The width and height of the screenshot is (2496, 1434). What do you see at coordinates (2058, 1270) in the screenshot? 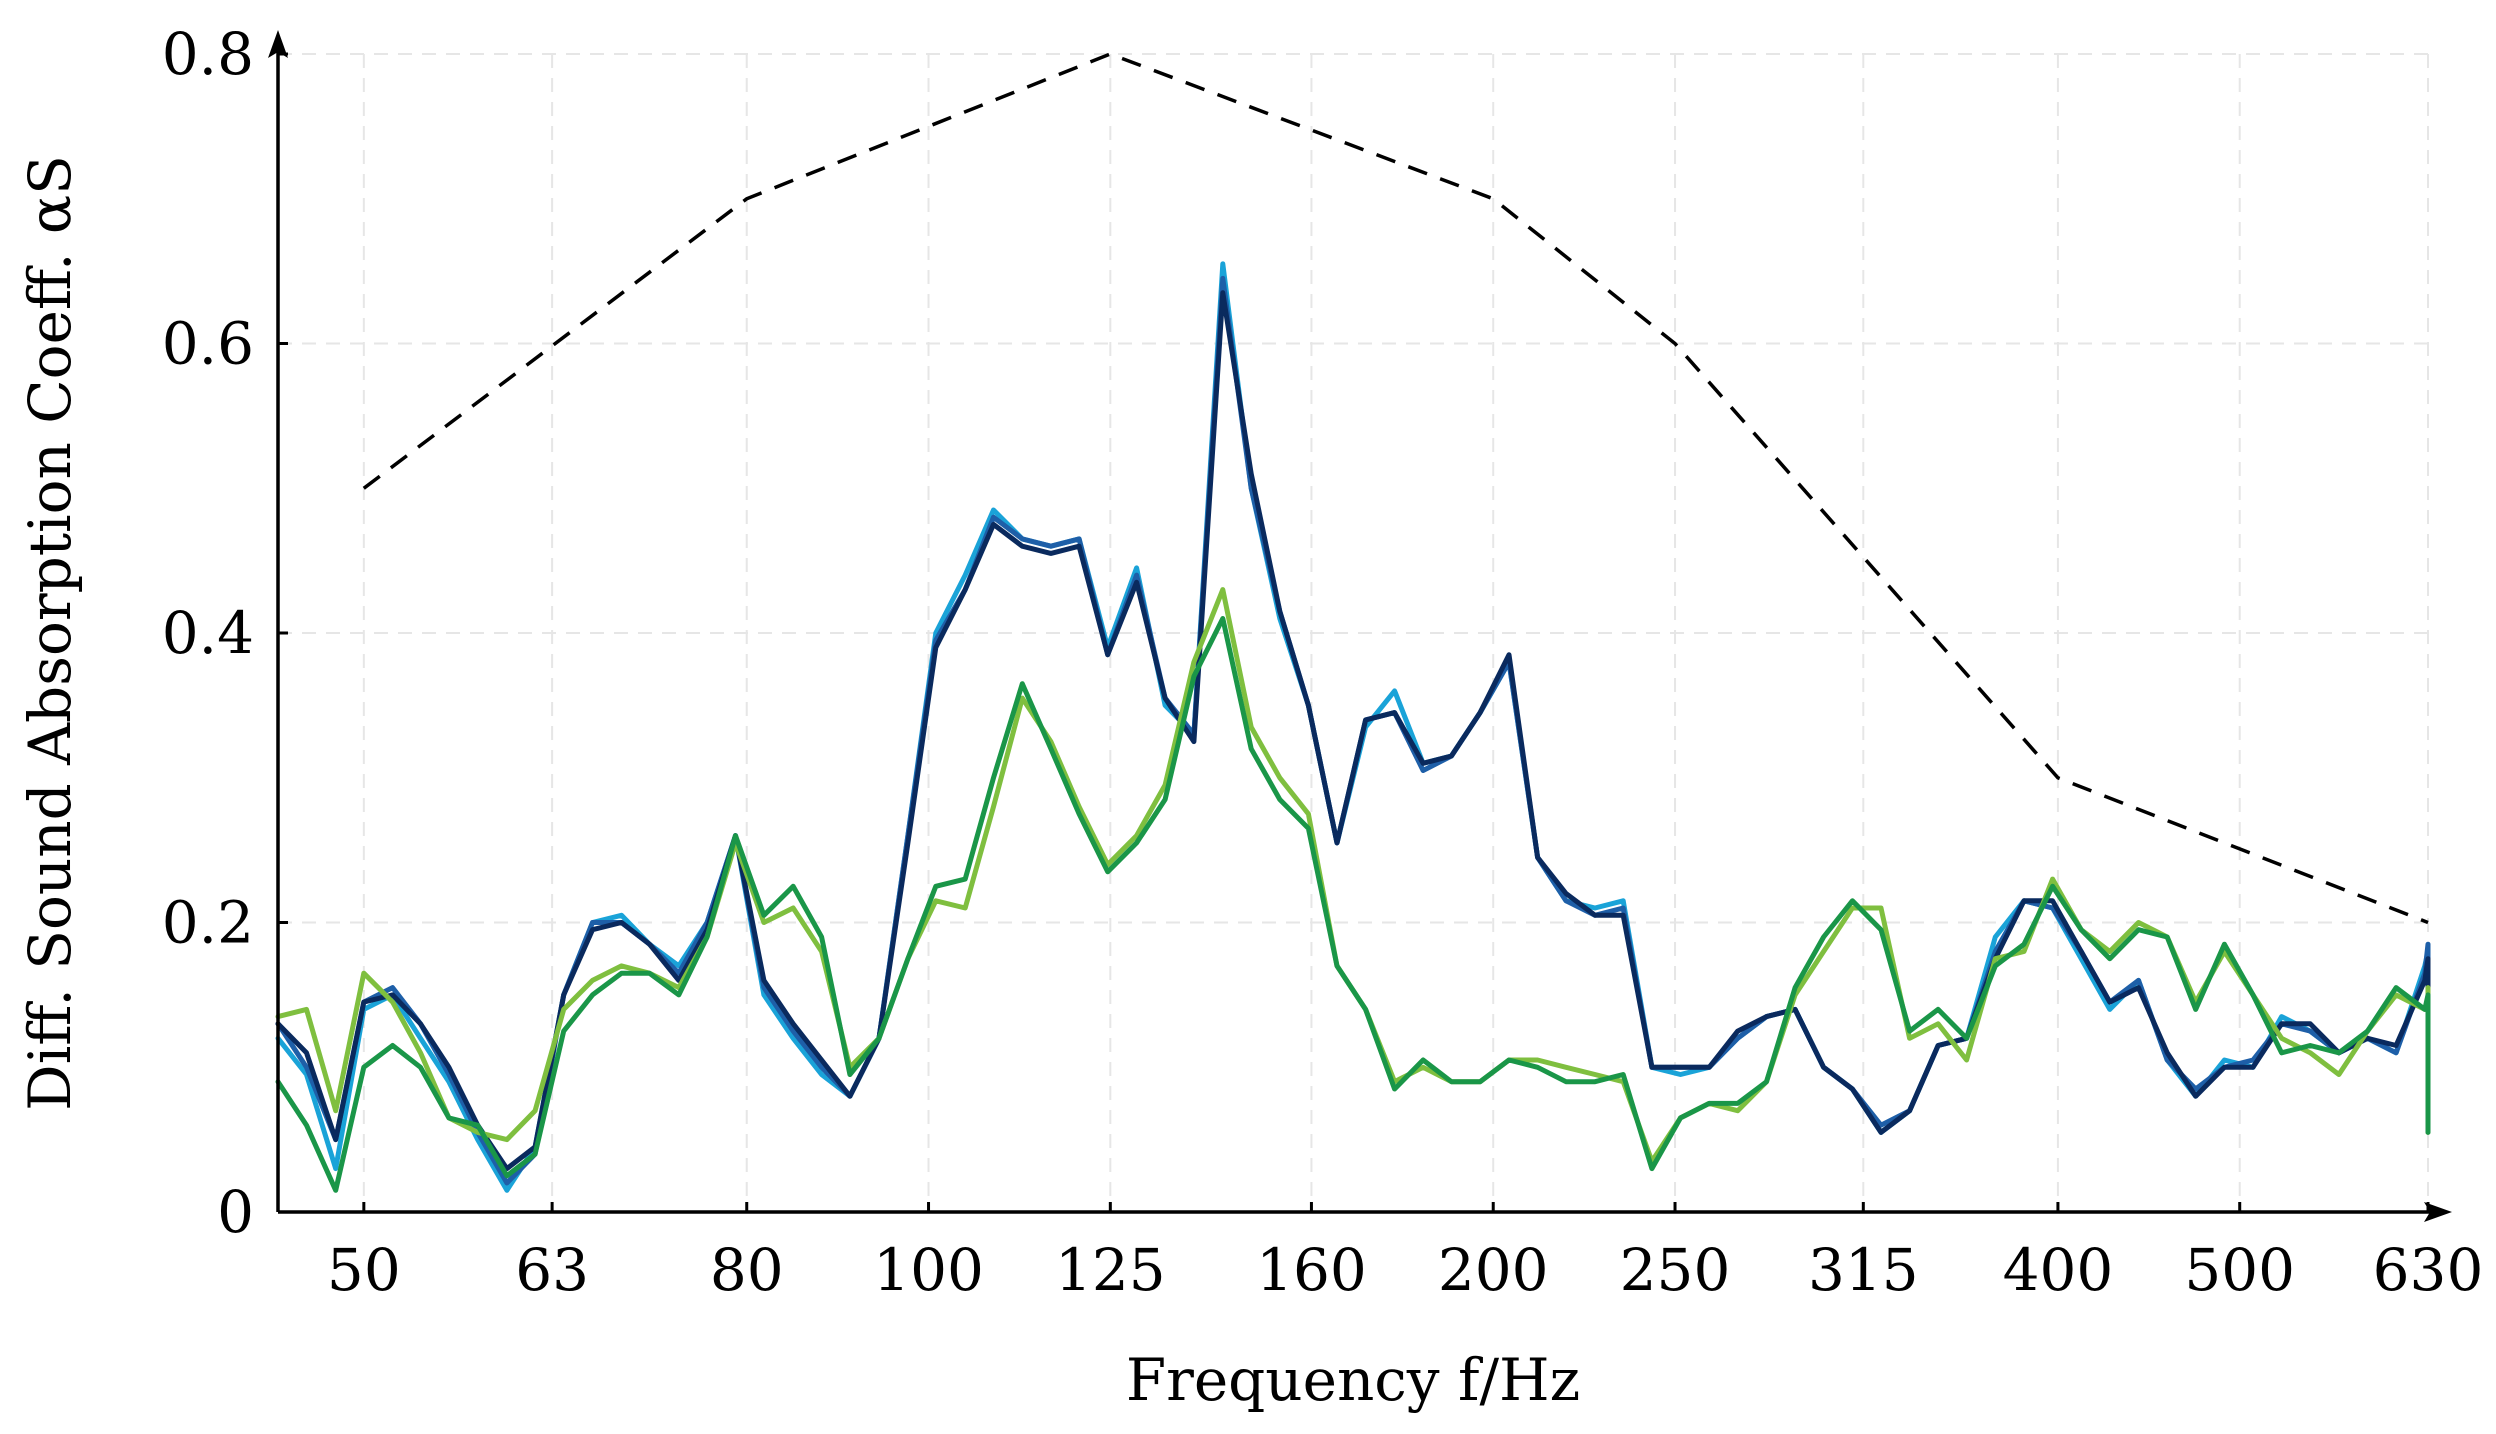
I see `x-tick-label: 400` at bounding box center [2058, 1270].